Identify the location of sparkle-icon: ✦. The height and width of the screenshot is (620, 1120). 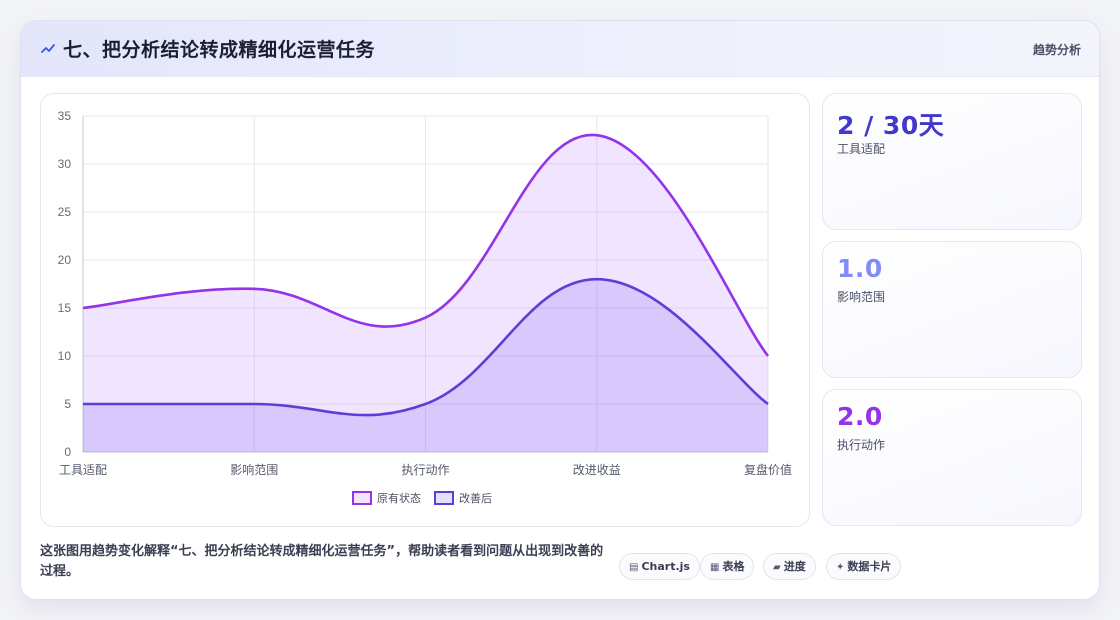
(840, 567).